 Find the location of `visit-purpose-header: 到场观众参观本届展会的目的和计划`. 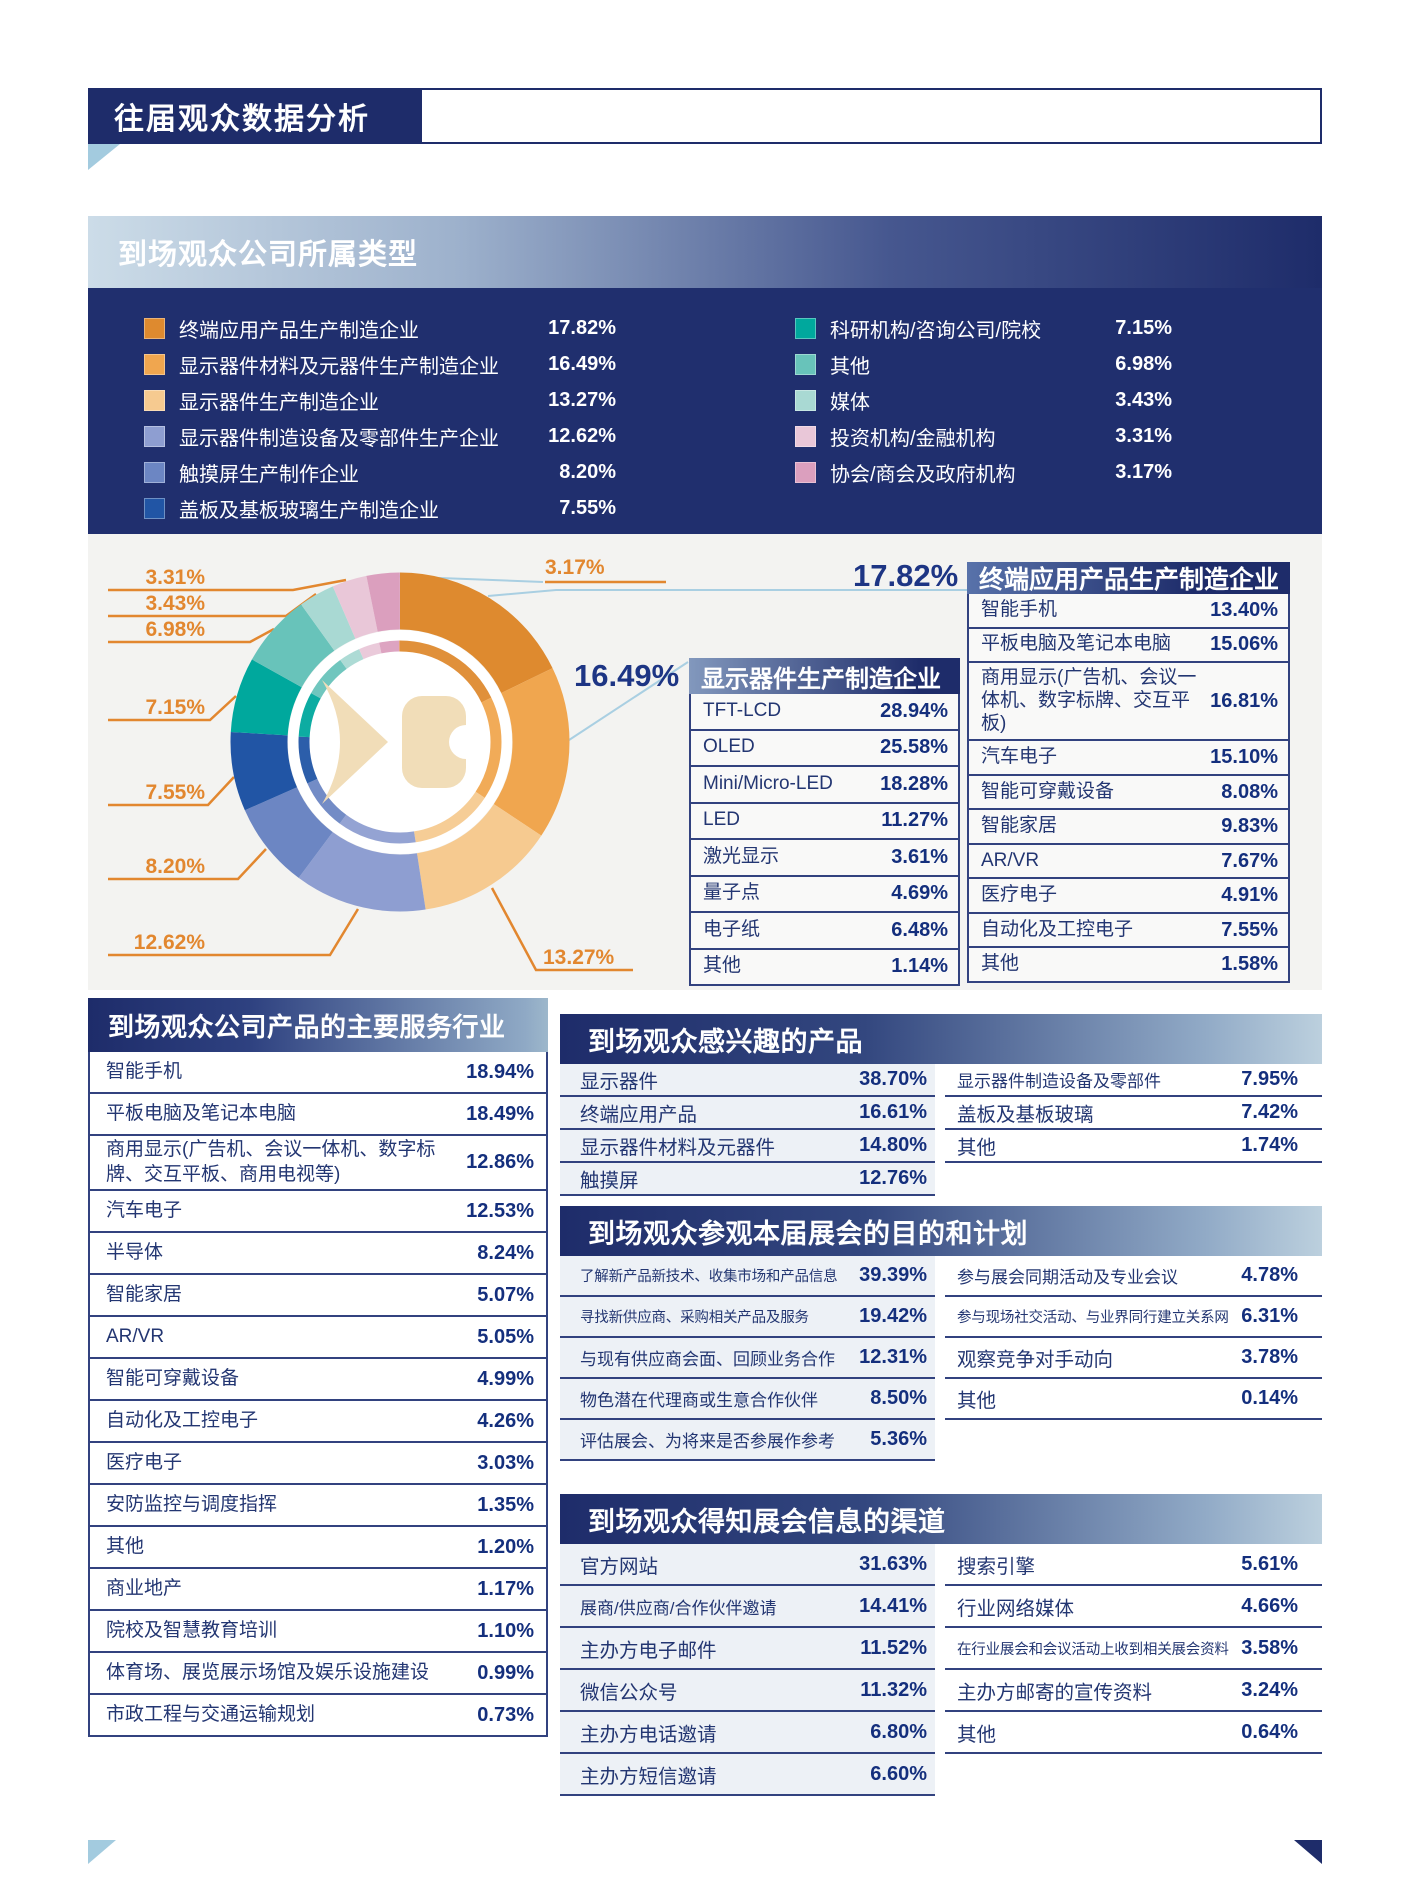

visit-purpose-header: 到场观众参观本届展会的目的和计划 is located at coordinates (941, 1231).